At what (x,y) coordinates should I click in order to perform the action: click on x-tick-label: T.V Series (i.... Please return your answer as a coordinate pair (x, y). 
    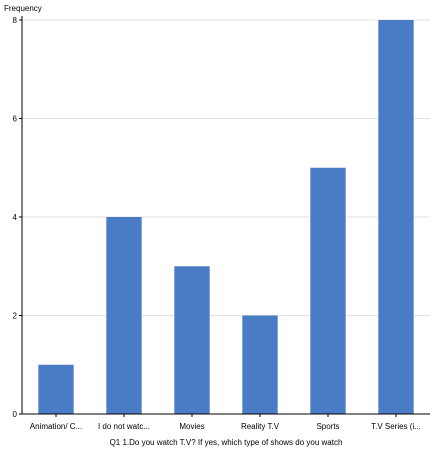
    Looking at the image, I should click on (396, 426).